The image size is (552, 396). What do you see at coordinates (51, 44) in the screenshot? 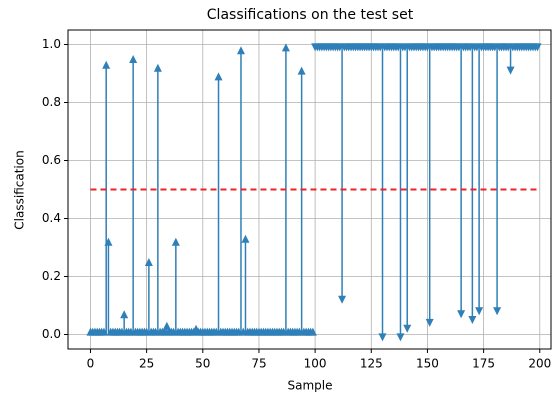
I see `y-tick-label: 1.0` at bounding box center [51, 44].